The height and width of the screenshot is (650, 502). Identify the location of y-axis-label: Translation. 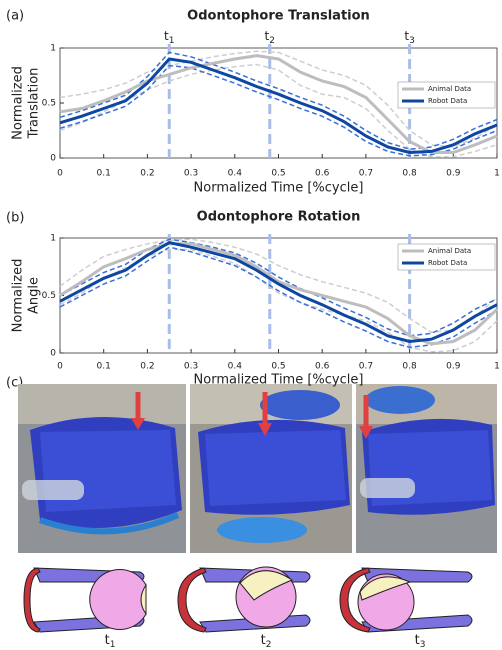
(34, 104).